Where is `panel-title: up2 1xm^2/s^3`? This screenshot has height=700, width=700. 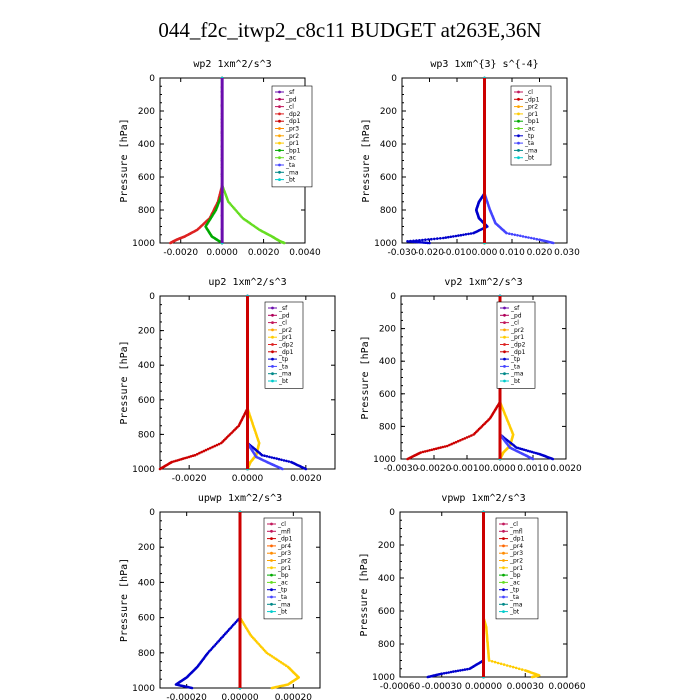 panel-title: up2 1xm^2/s^3 is located at coordinates (247, 282).